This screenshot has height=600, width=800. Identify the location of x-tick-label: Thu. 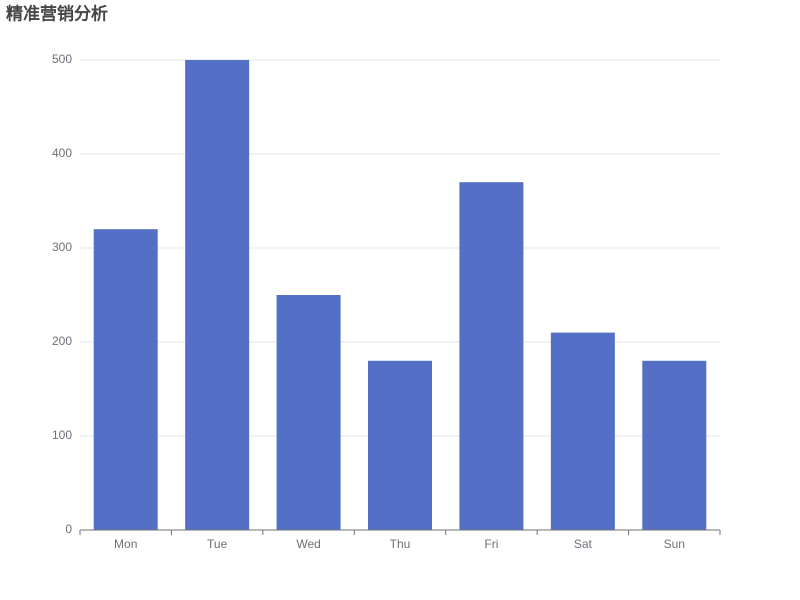
(400, 544).